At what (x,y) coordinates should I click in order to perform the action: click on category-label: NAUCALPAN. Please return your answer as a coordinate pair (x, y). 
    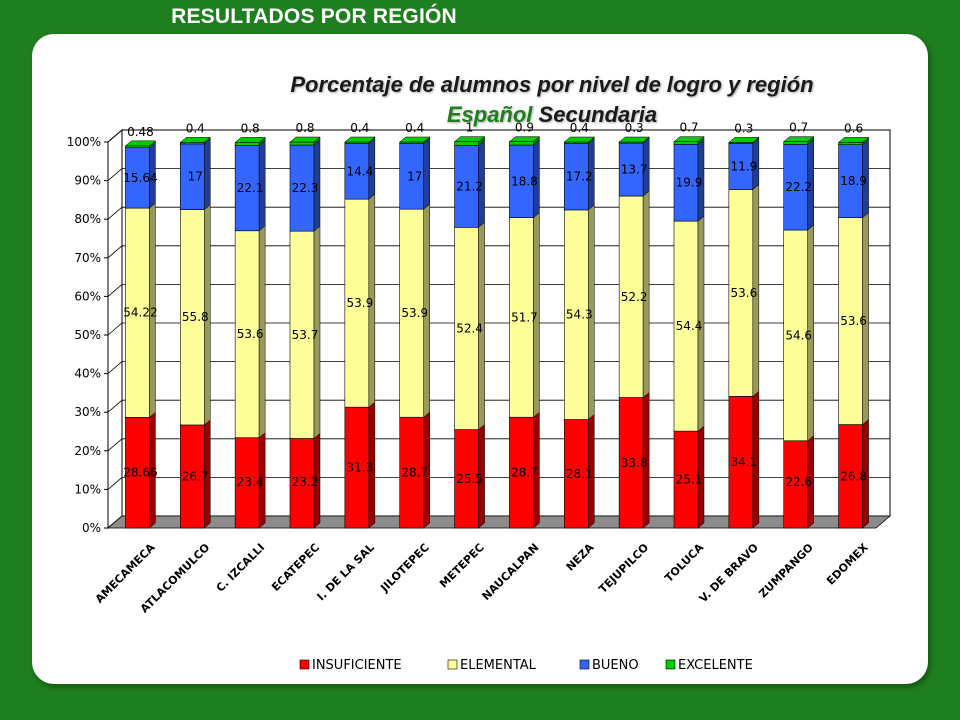
    Looking at the image, I should click on (511, 572).